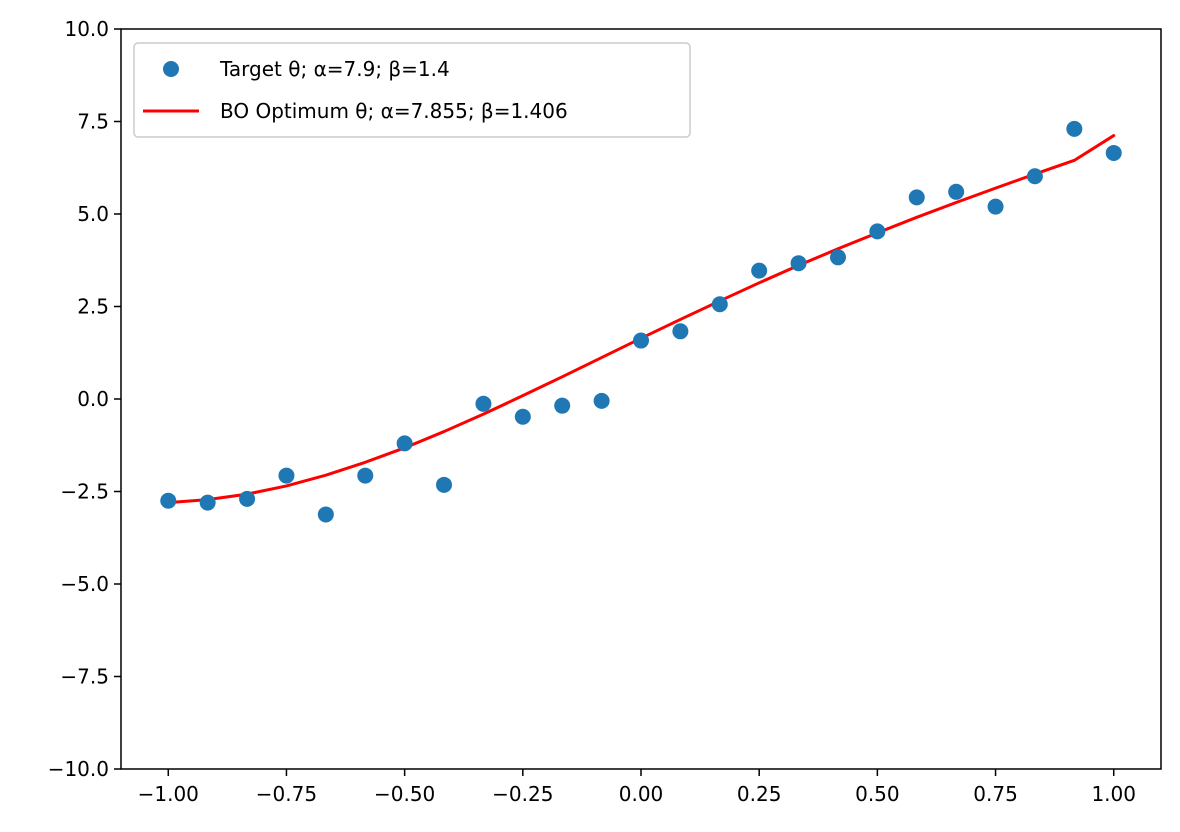  I want to click on y-axis: −10.0 −7.5 −5.0 −2.5 0.0 2.5 5.0 7.5 10.0, so click(84, 399).